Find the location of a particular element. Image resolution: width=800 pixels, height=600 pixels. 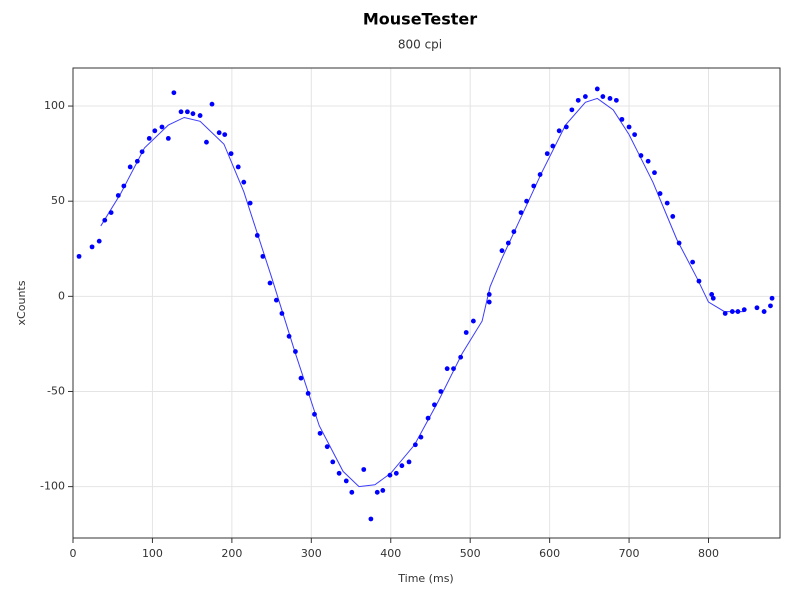

x-tick-label: 300 is located at coordinates (311, 553).